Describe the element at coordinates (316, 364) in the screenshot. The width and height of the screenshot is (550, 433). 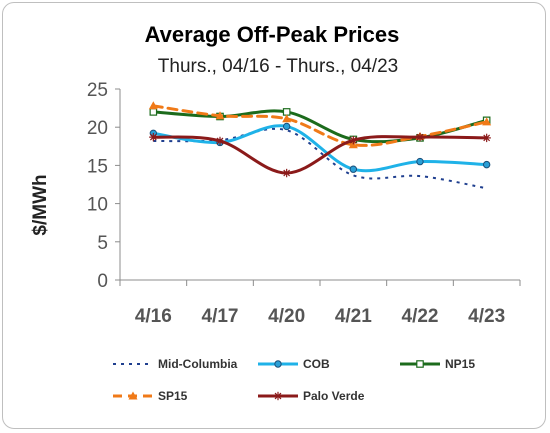
I see `legend-label: COB` at that location.